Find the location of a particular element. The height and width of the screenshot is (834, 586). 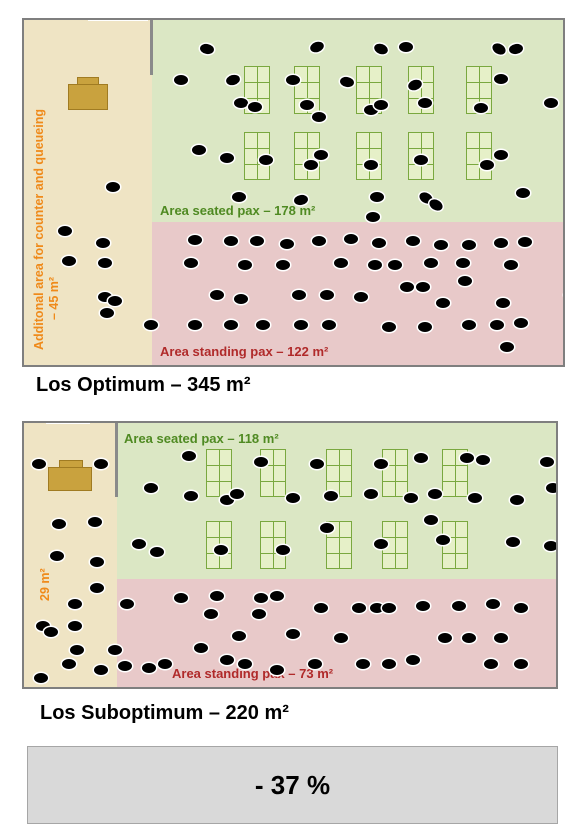

counter-desk-icon is located at coordinates (88, 93).